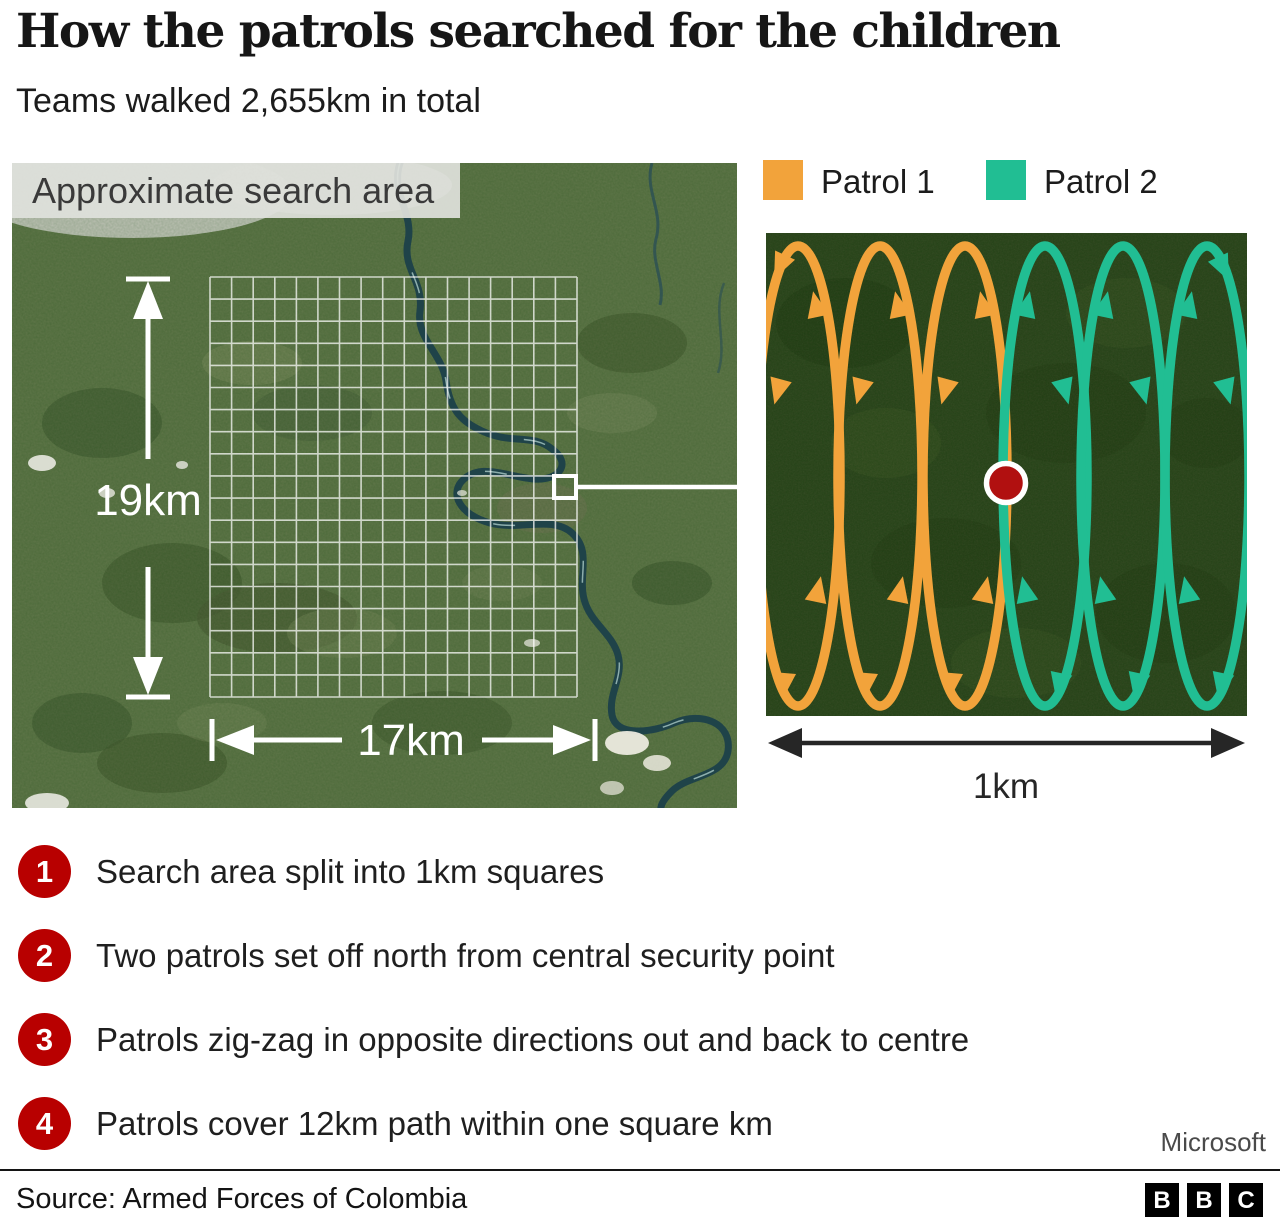 The width and height of the screenshot is (1280, 1231). I want to click on source-text: Source: Armed Forces of Colombia, so click(242, 1199).